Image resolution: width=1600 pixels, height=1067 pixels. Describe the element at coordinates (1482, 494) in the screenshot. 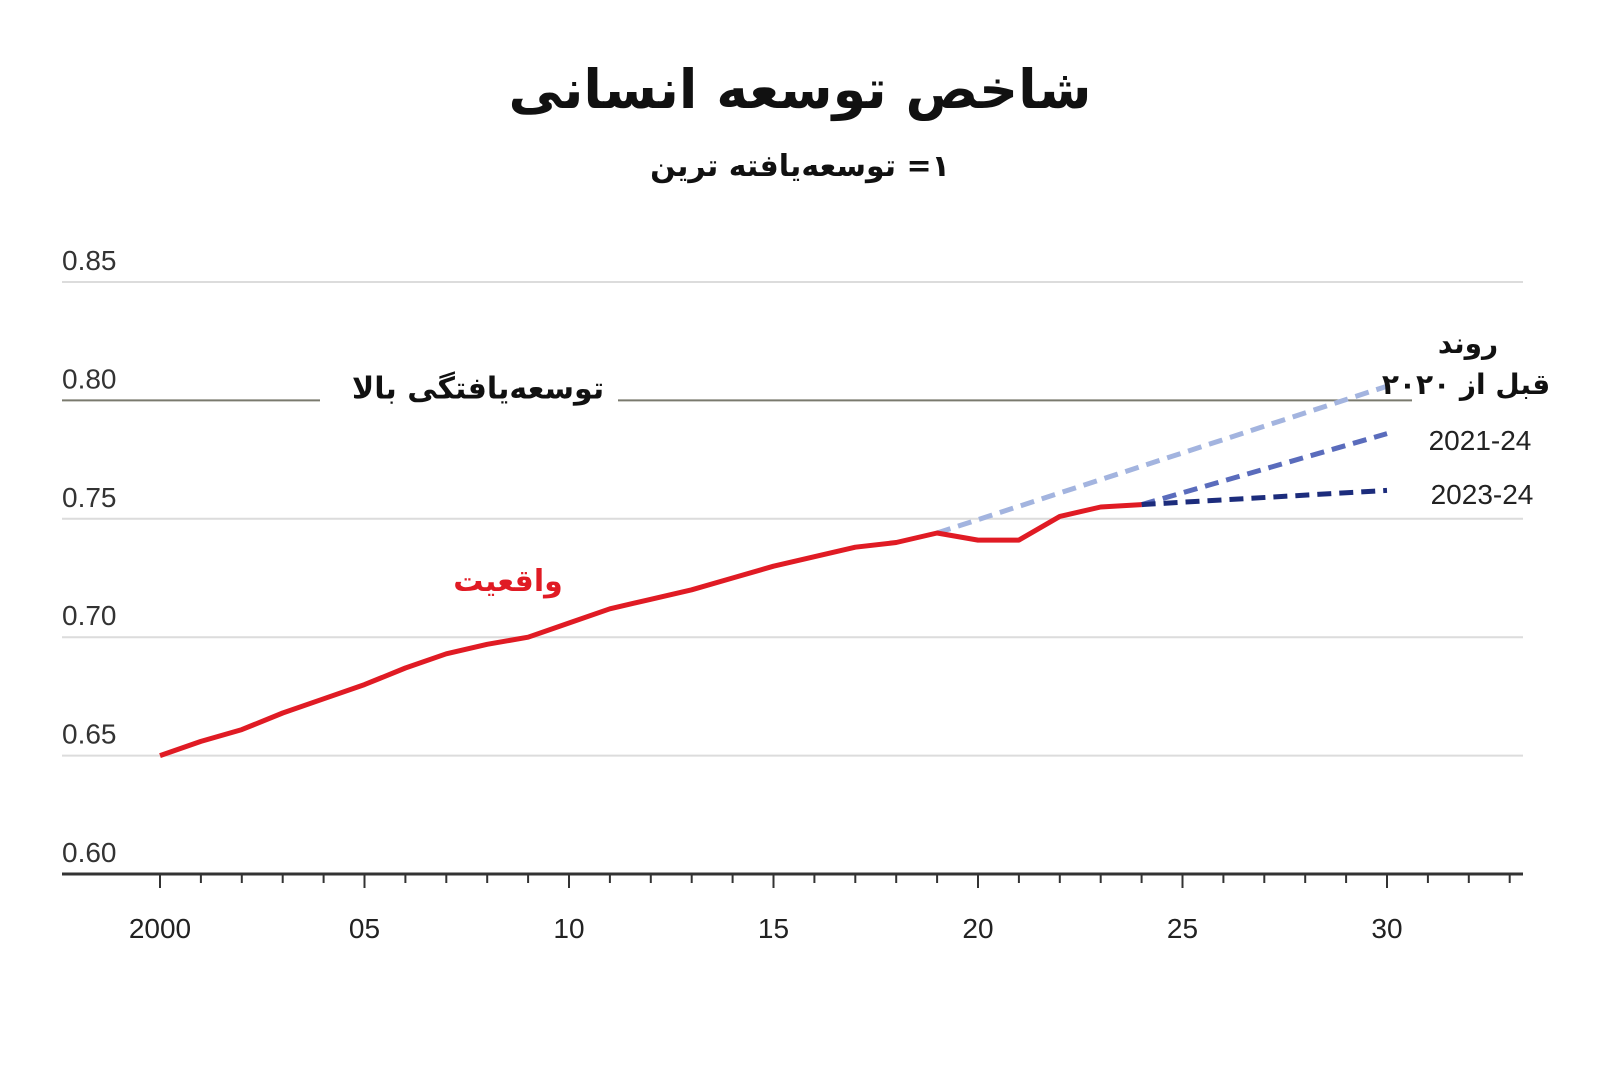

I see `series-label-2023-24: 2023-24` at that location.